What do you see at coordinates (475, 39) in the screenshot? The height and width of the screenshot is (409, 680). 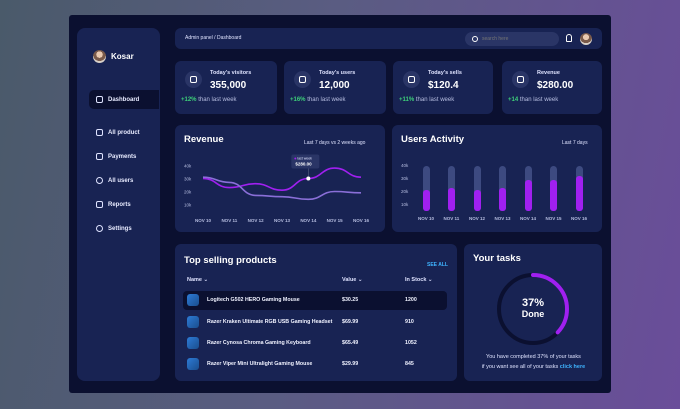 I see `search-icon` at bounding box center [475, 39].